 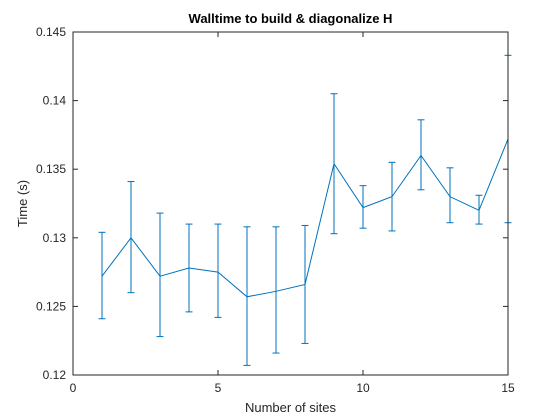 I want to click on y-tick-label: 0.12, so click(x=55, y=375).